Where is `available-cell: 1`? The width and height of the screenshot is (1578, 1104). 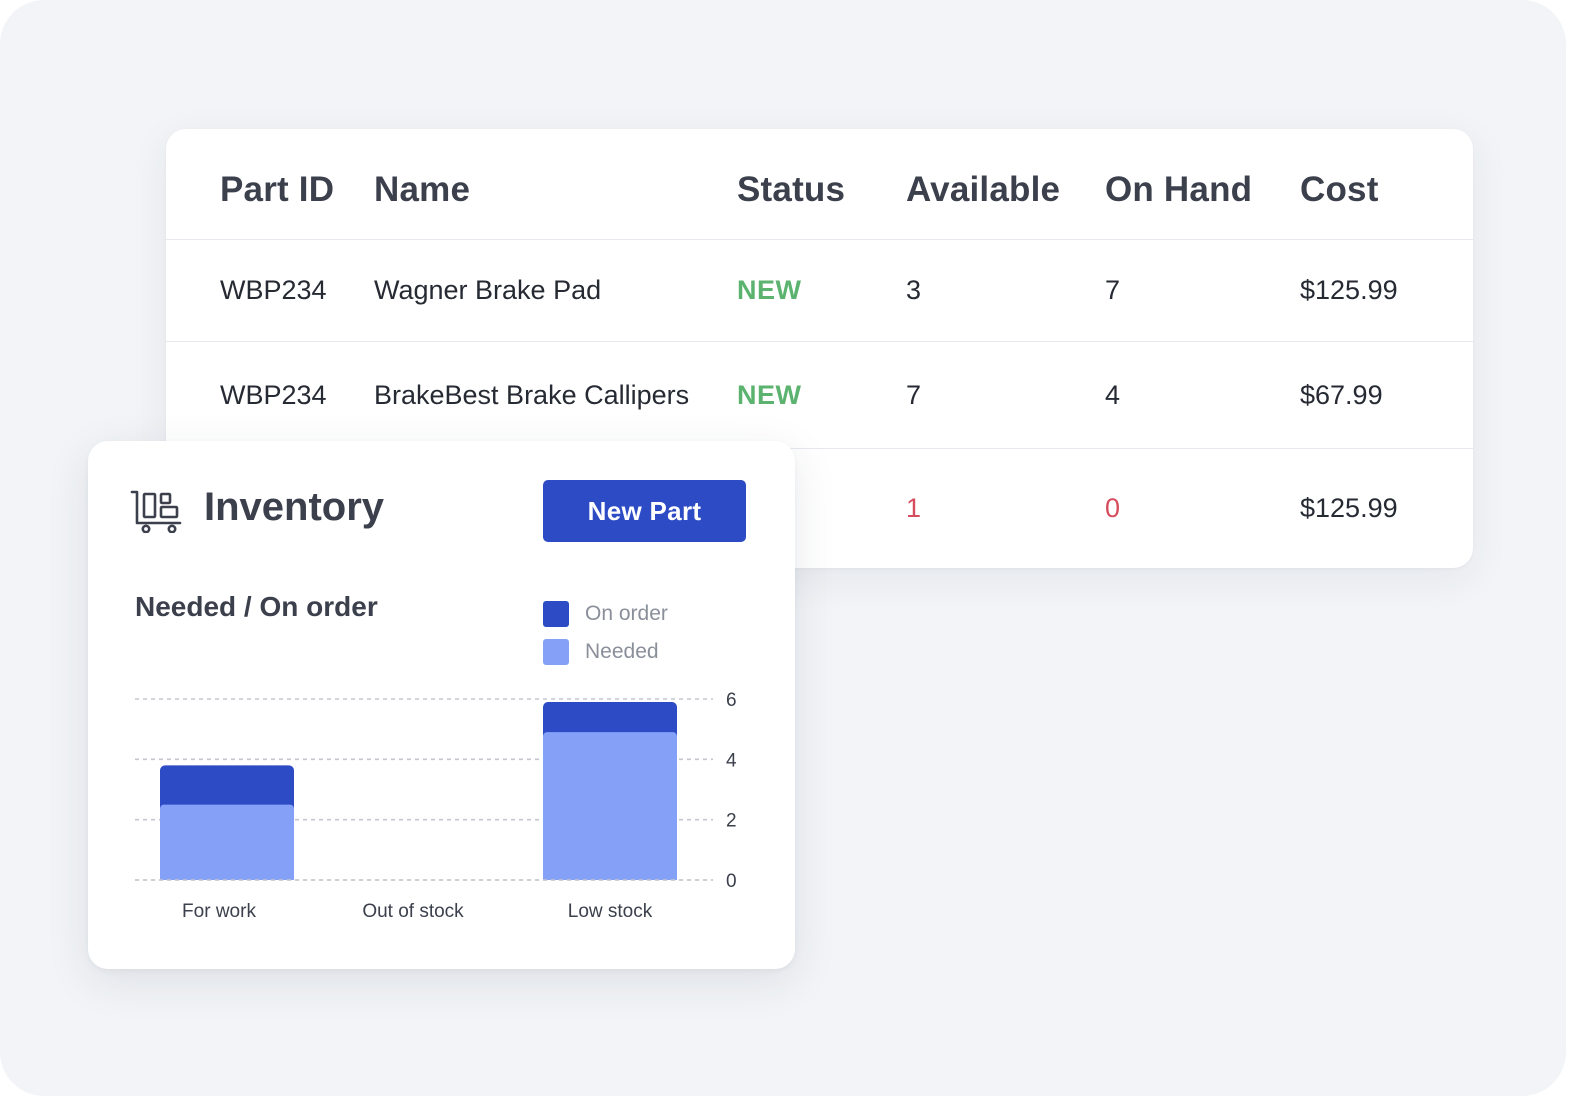
available-cell: 1 is located at coordinates (914, 508).